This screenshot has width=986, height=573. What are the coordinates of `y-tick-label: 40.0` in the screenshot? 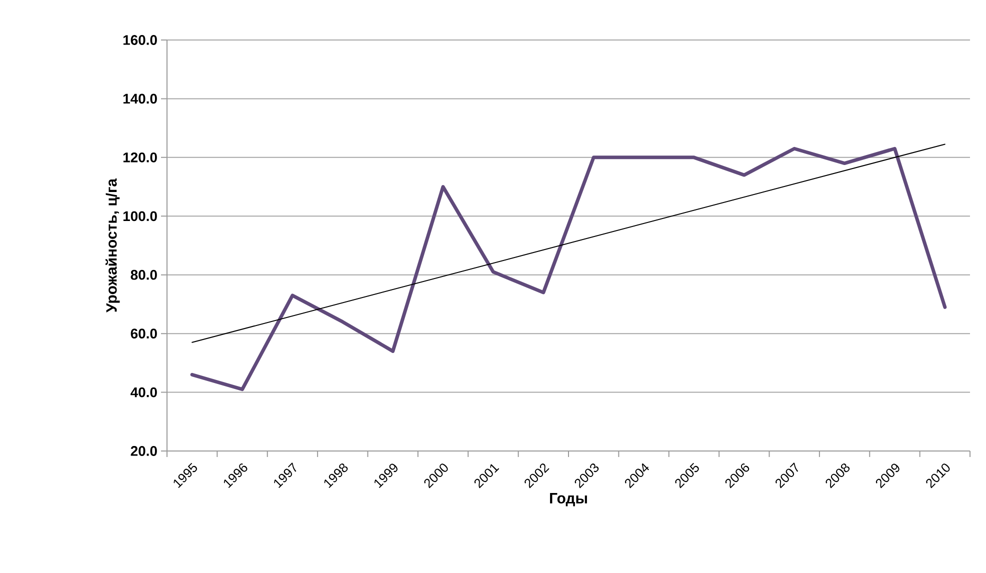 It's located at (143, 392).